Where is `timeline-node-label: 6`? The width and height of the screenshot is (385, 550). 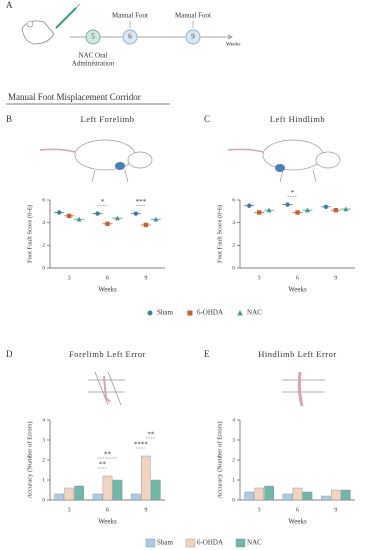
timeline-node-label: 6 is located at coordinates (130, 37).